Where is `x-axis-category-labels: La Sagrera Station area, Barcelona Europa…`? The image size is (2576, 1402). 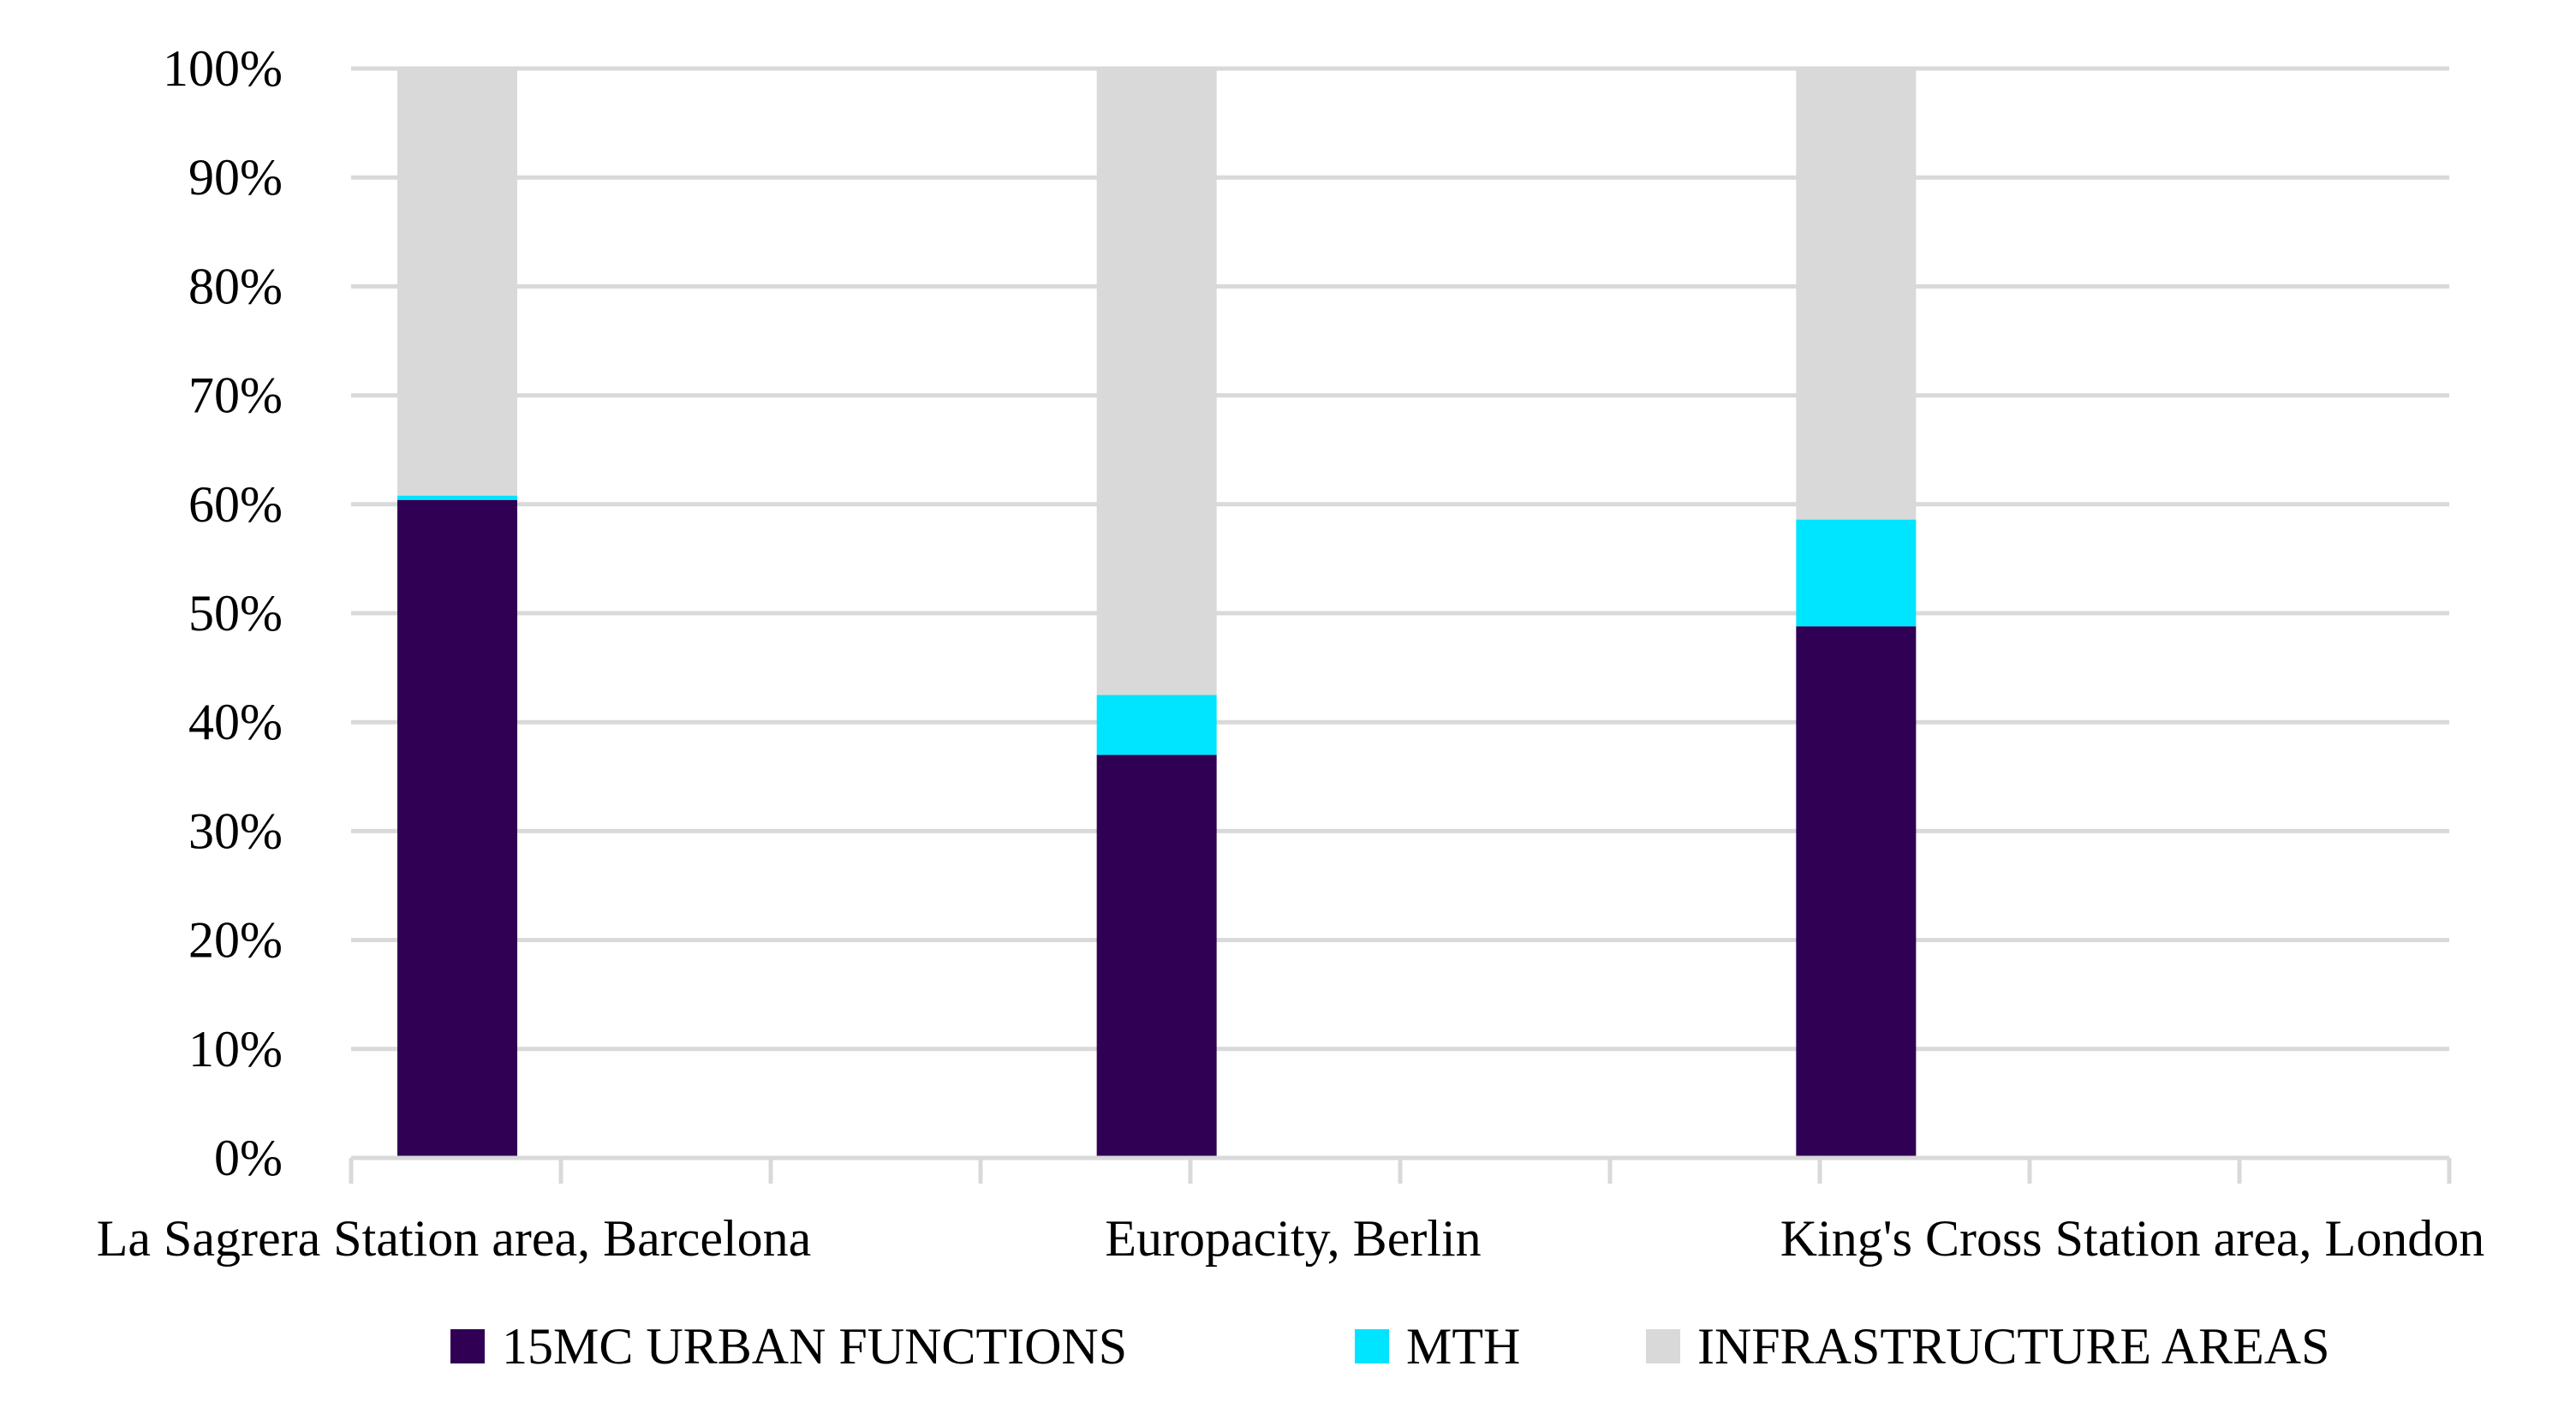 x-axis-category-labels: La Sagrera Station area, Barcelona Europa… is located at coordinates (1291, 1239).